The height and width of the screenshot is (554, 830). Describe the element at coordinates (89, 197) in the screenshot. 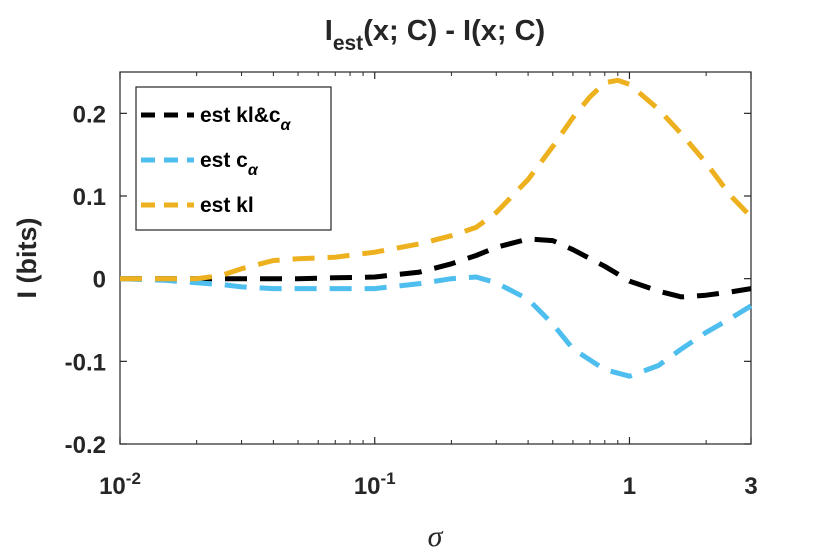

I see `y-tick-label: 0.1` at that location.